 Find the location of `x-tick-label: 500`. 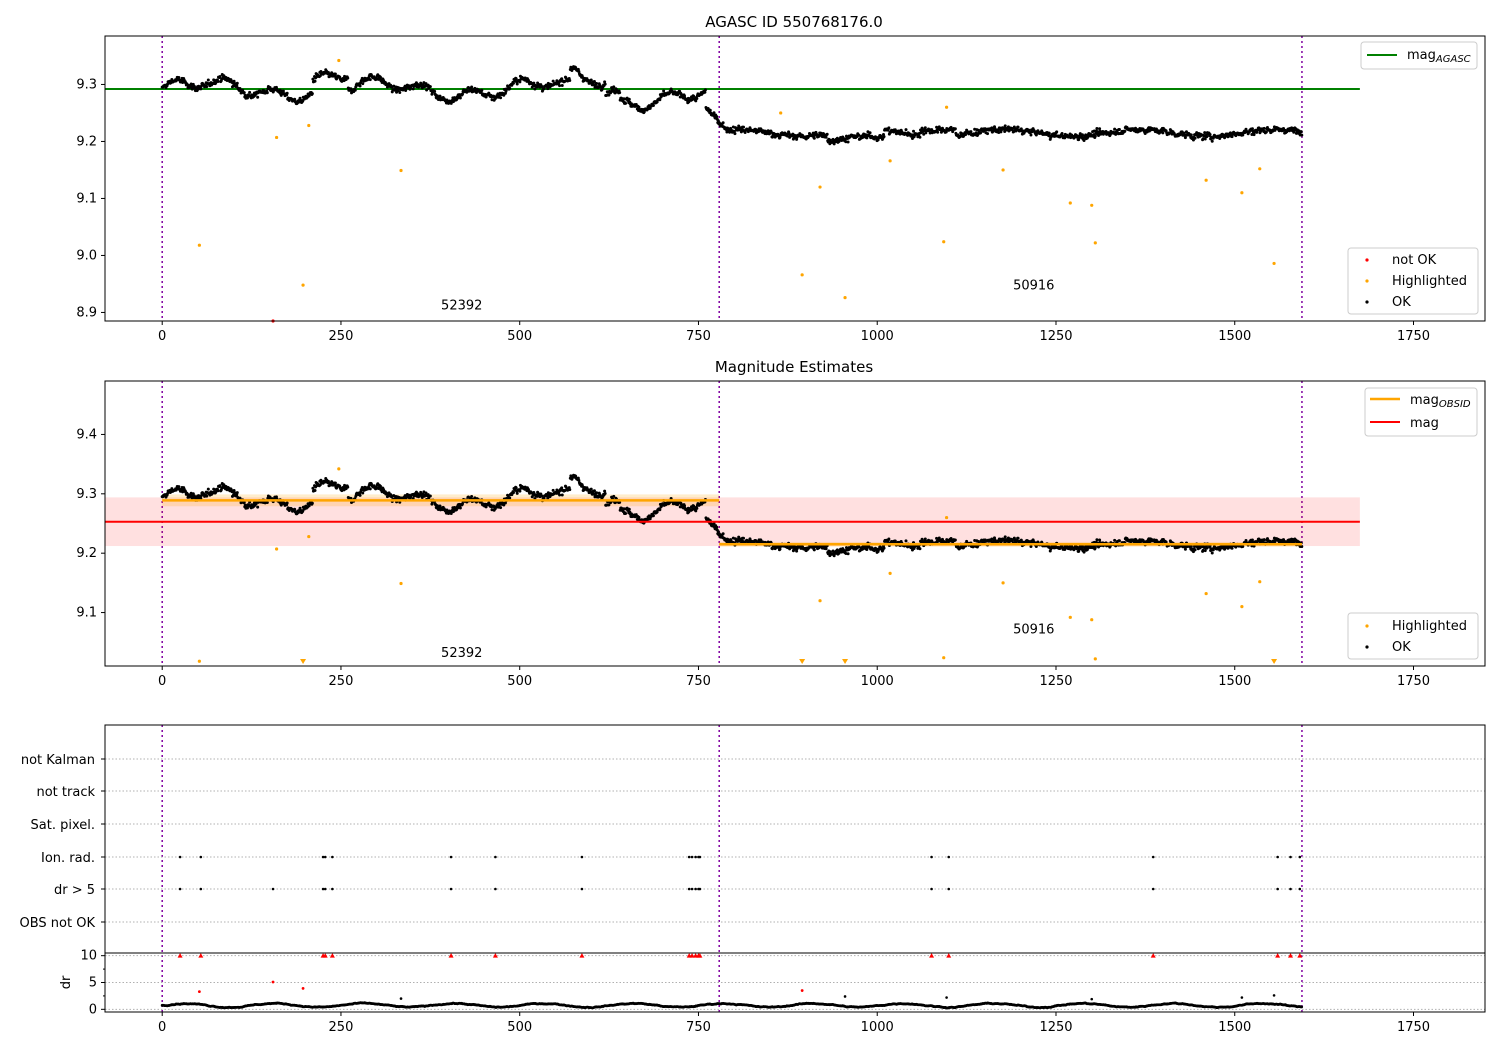

x-tick-label: 500 is located at coordinates (519, 681).